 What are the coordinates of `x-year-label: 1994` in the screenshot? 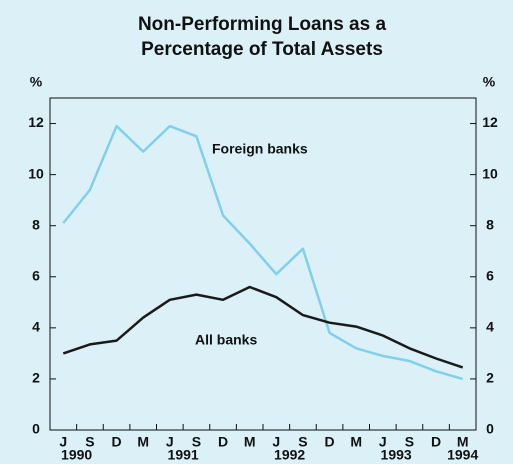 It's located at (462, 455).